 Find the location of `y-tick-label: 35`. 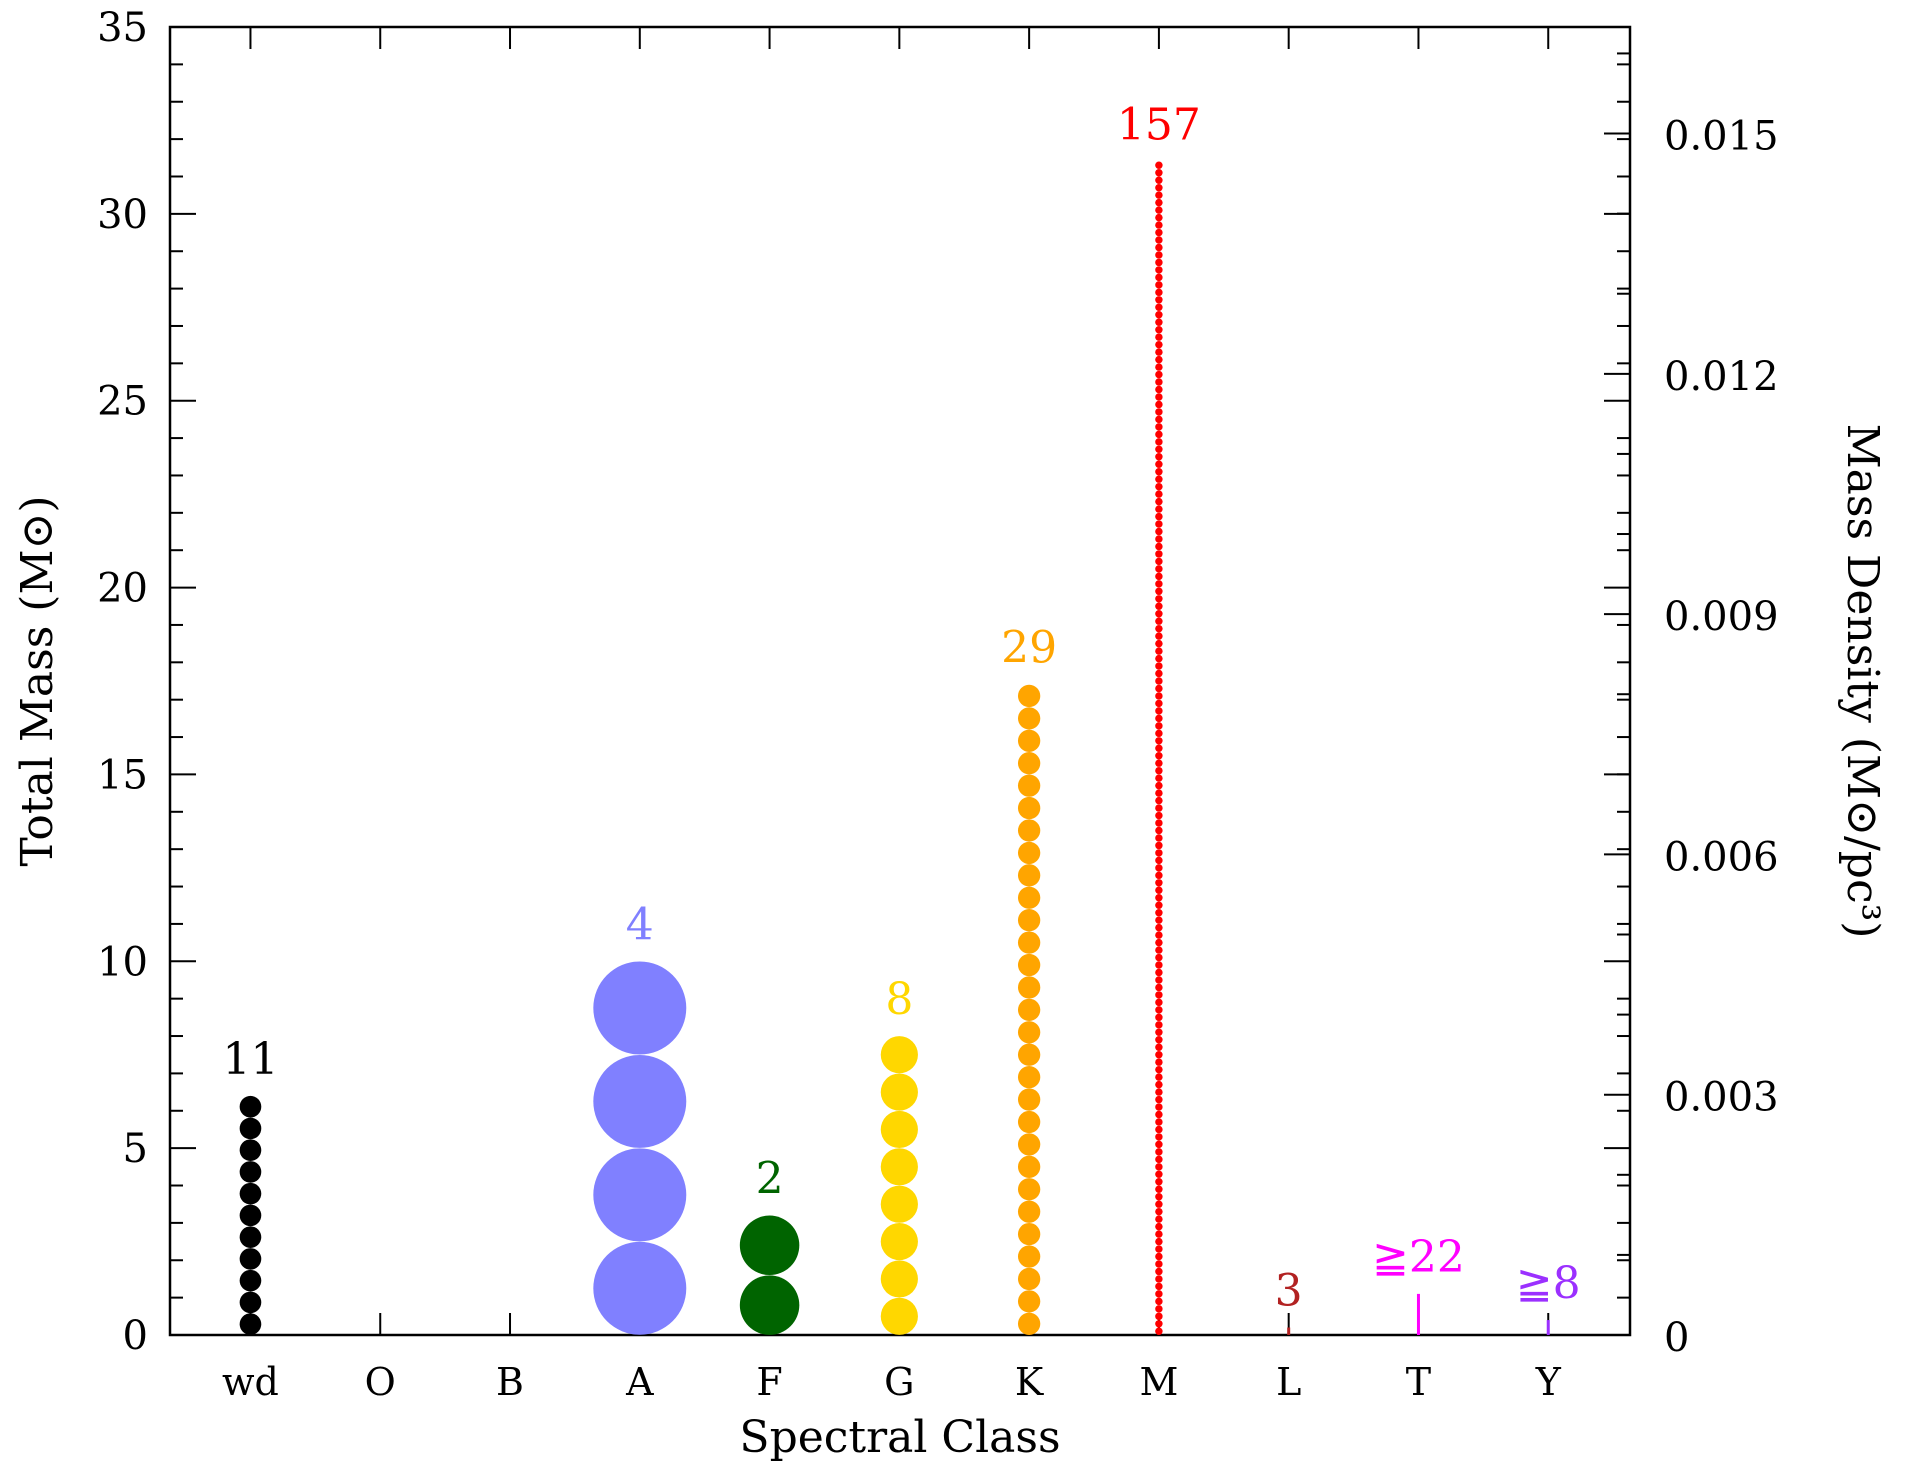

y-tick-label: 35 is located at coordinates (122, 28).